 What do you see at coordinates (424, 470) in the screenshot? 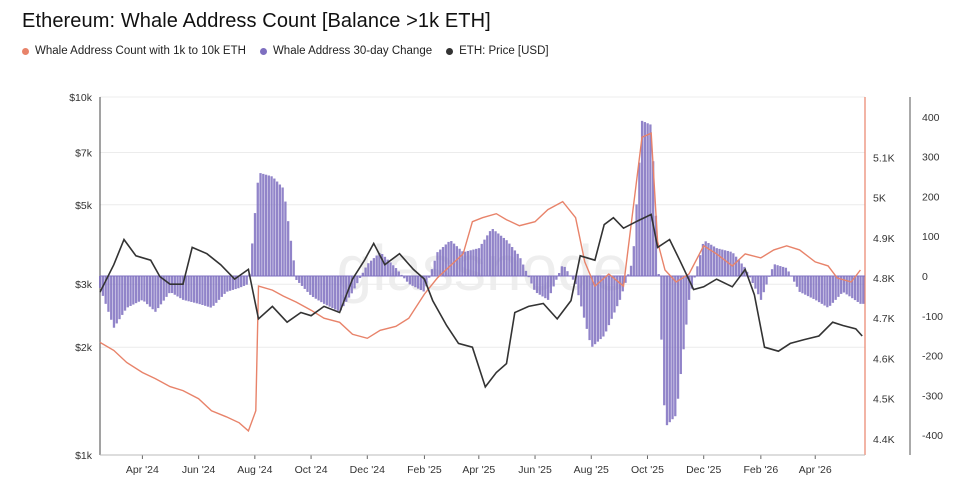
I see `x-axis-tick-label: Feb '25` at bounding box center [424, 470].